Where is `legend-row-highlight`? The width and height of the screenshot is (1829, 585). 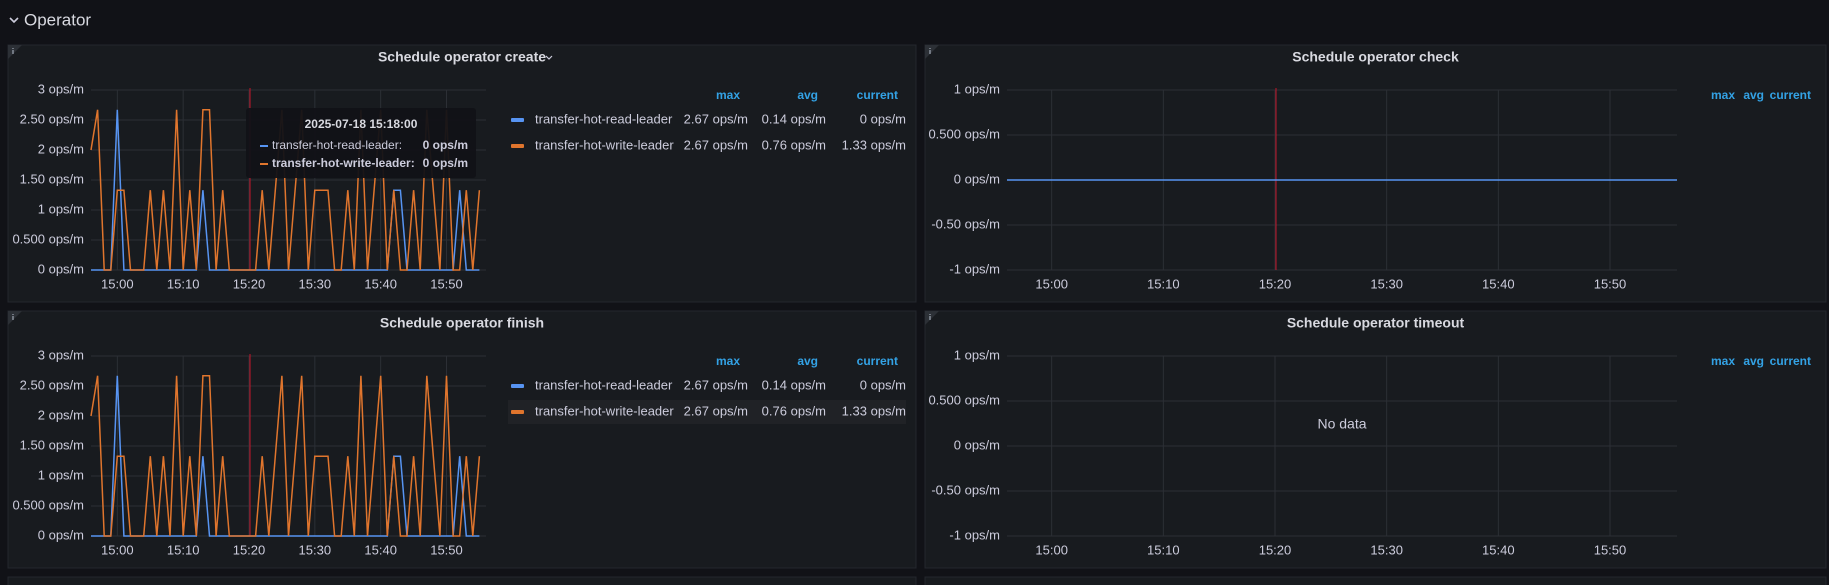
legend-row-highlight is located at coordinates (707, 412).